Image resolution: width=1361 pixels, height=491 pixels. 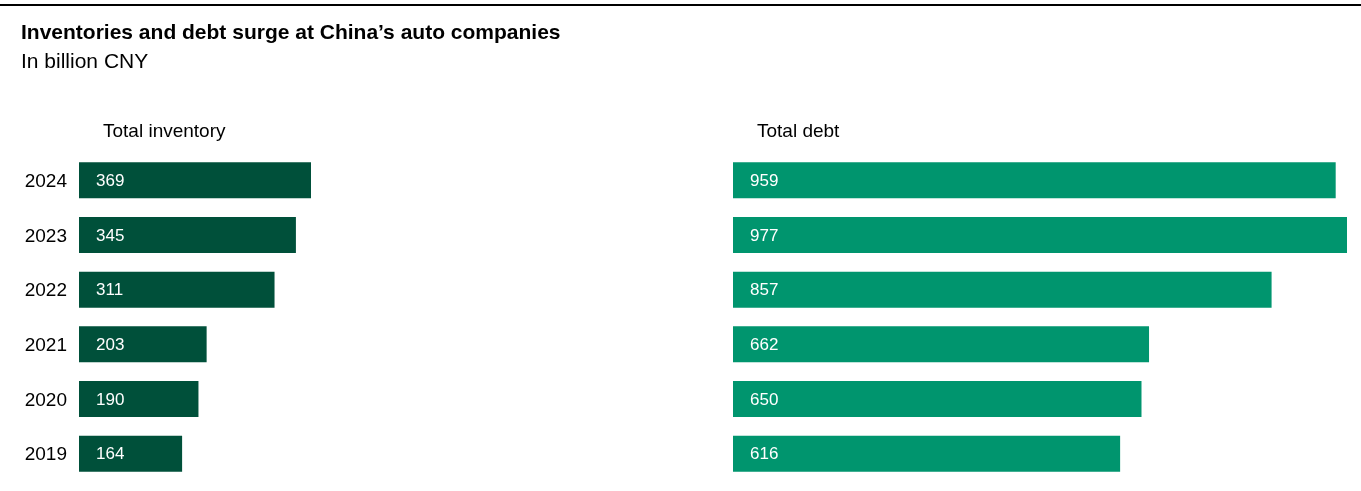 What do you see at coordinates (764, 344) in the screenshot?
I see `data-label: 662` at bounding box center [764, 344].